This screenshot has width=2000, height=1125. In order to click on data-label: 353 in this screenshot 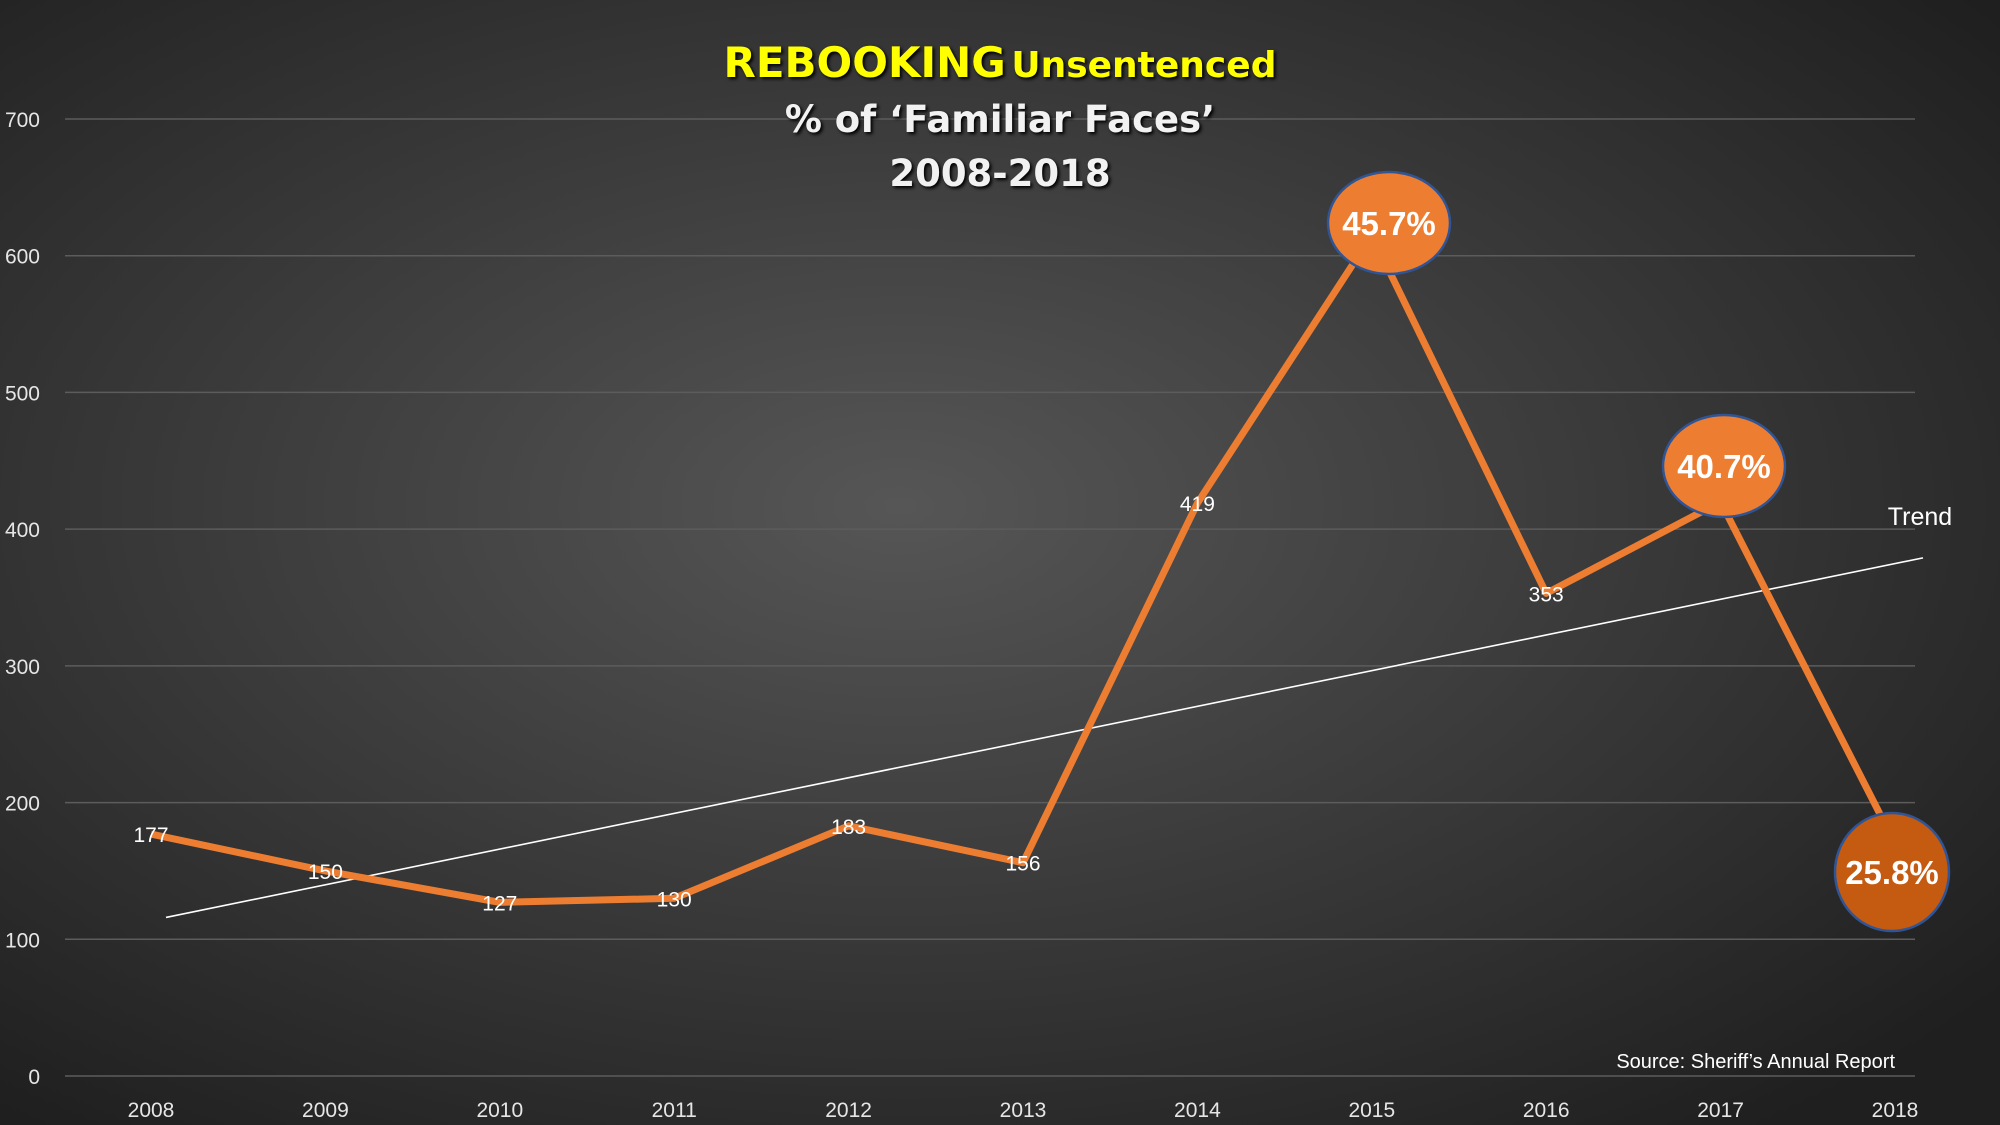, I will do `click(1546, 594)`.